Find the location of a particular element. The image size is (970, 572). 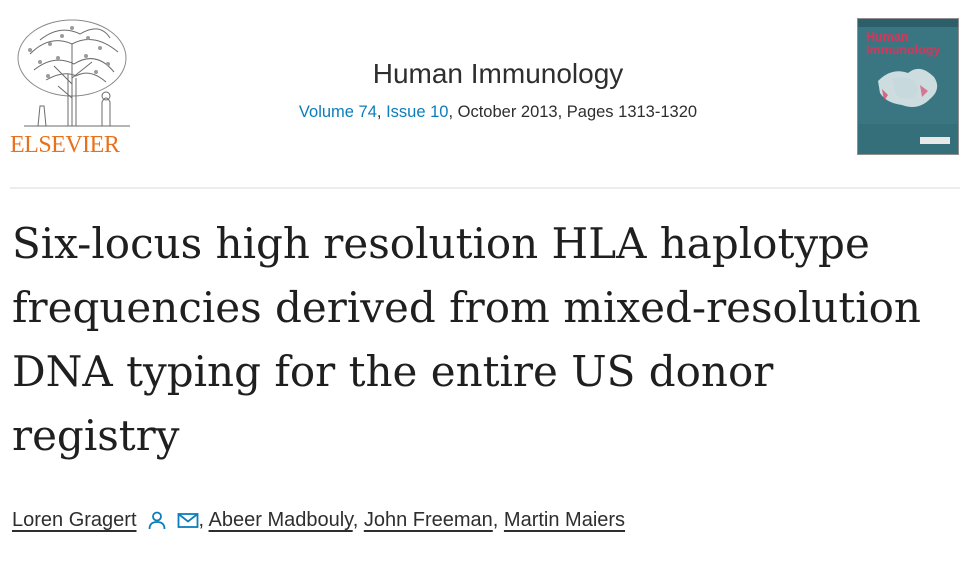

cover-artwork is located at coordinates (908, 86).